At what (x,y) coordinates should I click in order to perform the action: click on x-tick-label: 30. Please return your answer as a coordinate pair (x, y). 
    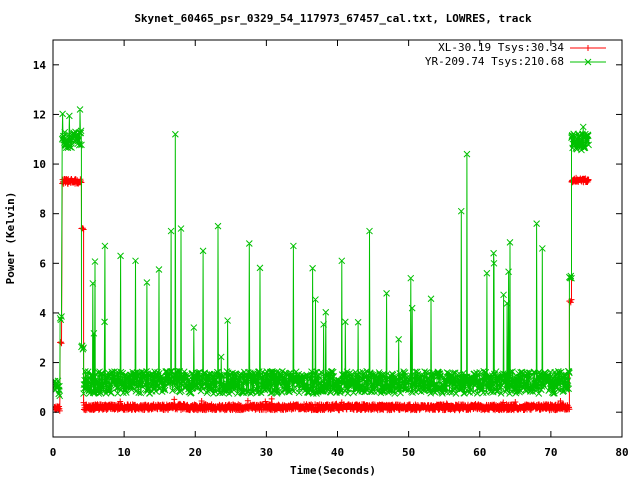
    Looking at the image, I should click on (266, 452).